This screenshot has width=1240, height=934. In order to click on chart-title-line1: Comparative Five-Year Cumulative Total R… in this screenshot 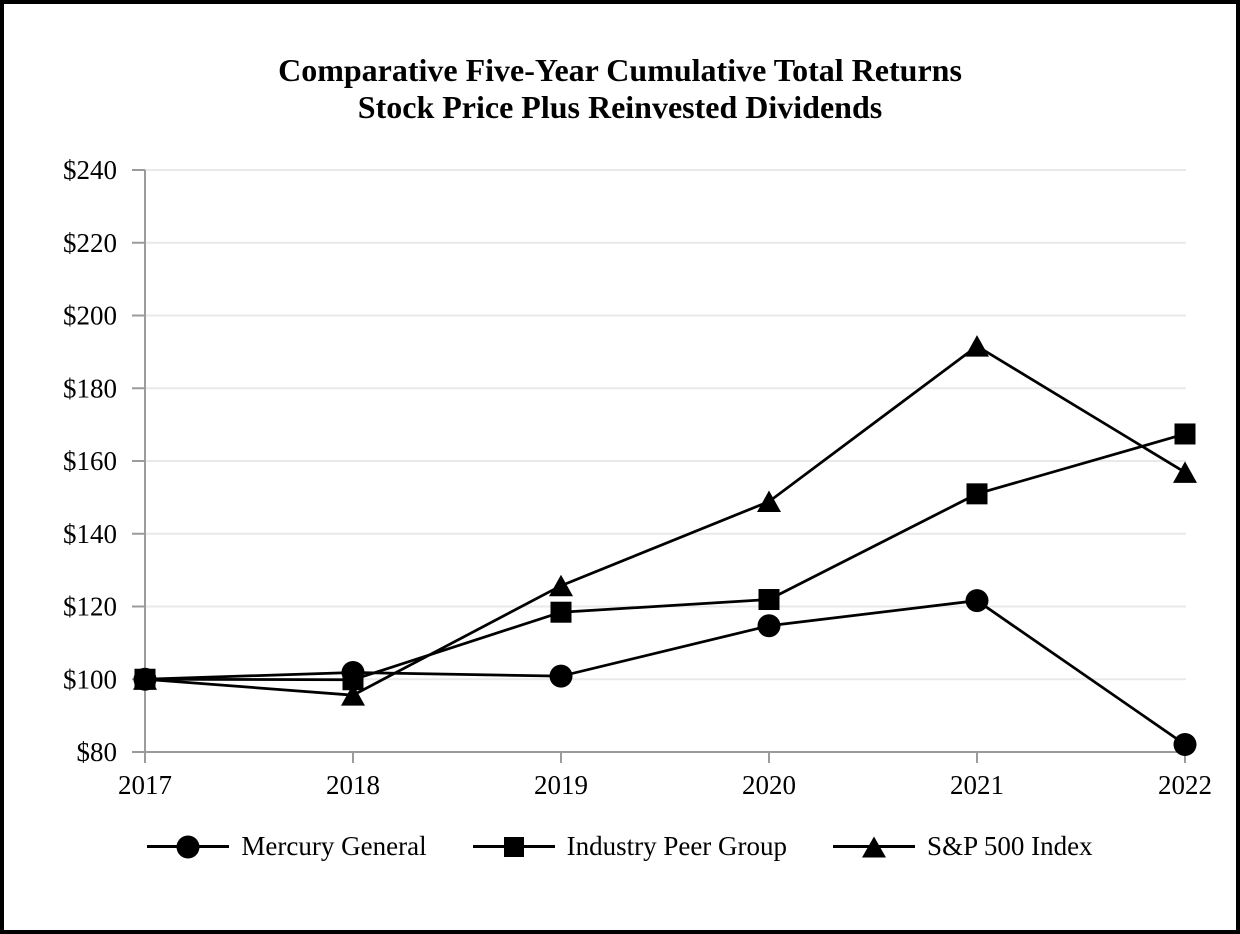, I will do `click(620, 70)`.